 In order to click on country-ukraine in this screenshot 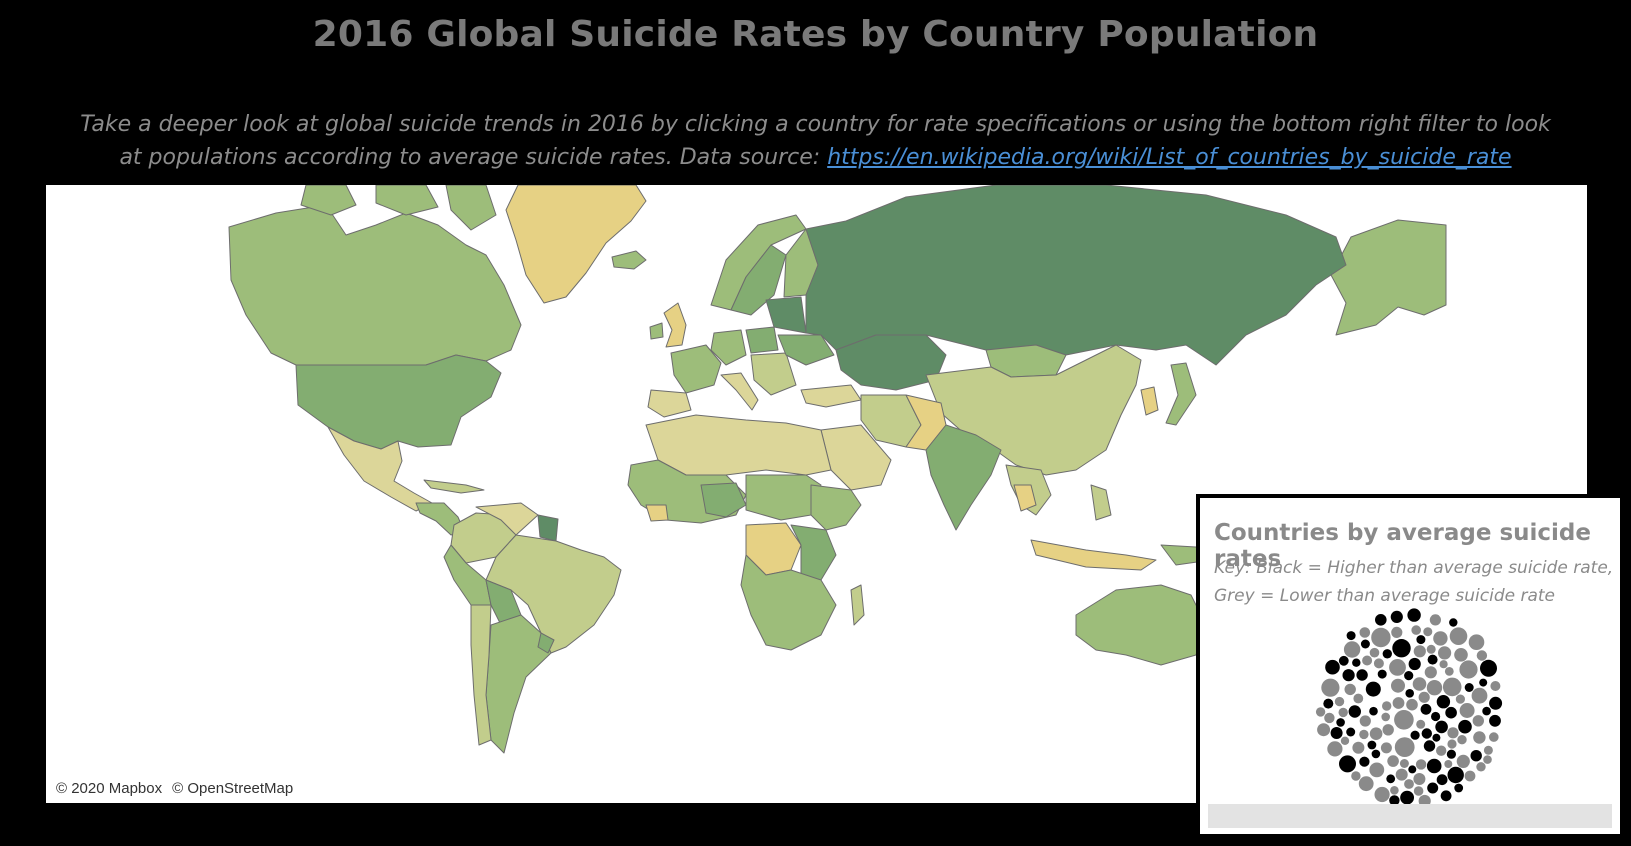, I will do `click(806, 350)`.